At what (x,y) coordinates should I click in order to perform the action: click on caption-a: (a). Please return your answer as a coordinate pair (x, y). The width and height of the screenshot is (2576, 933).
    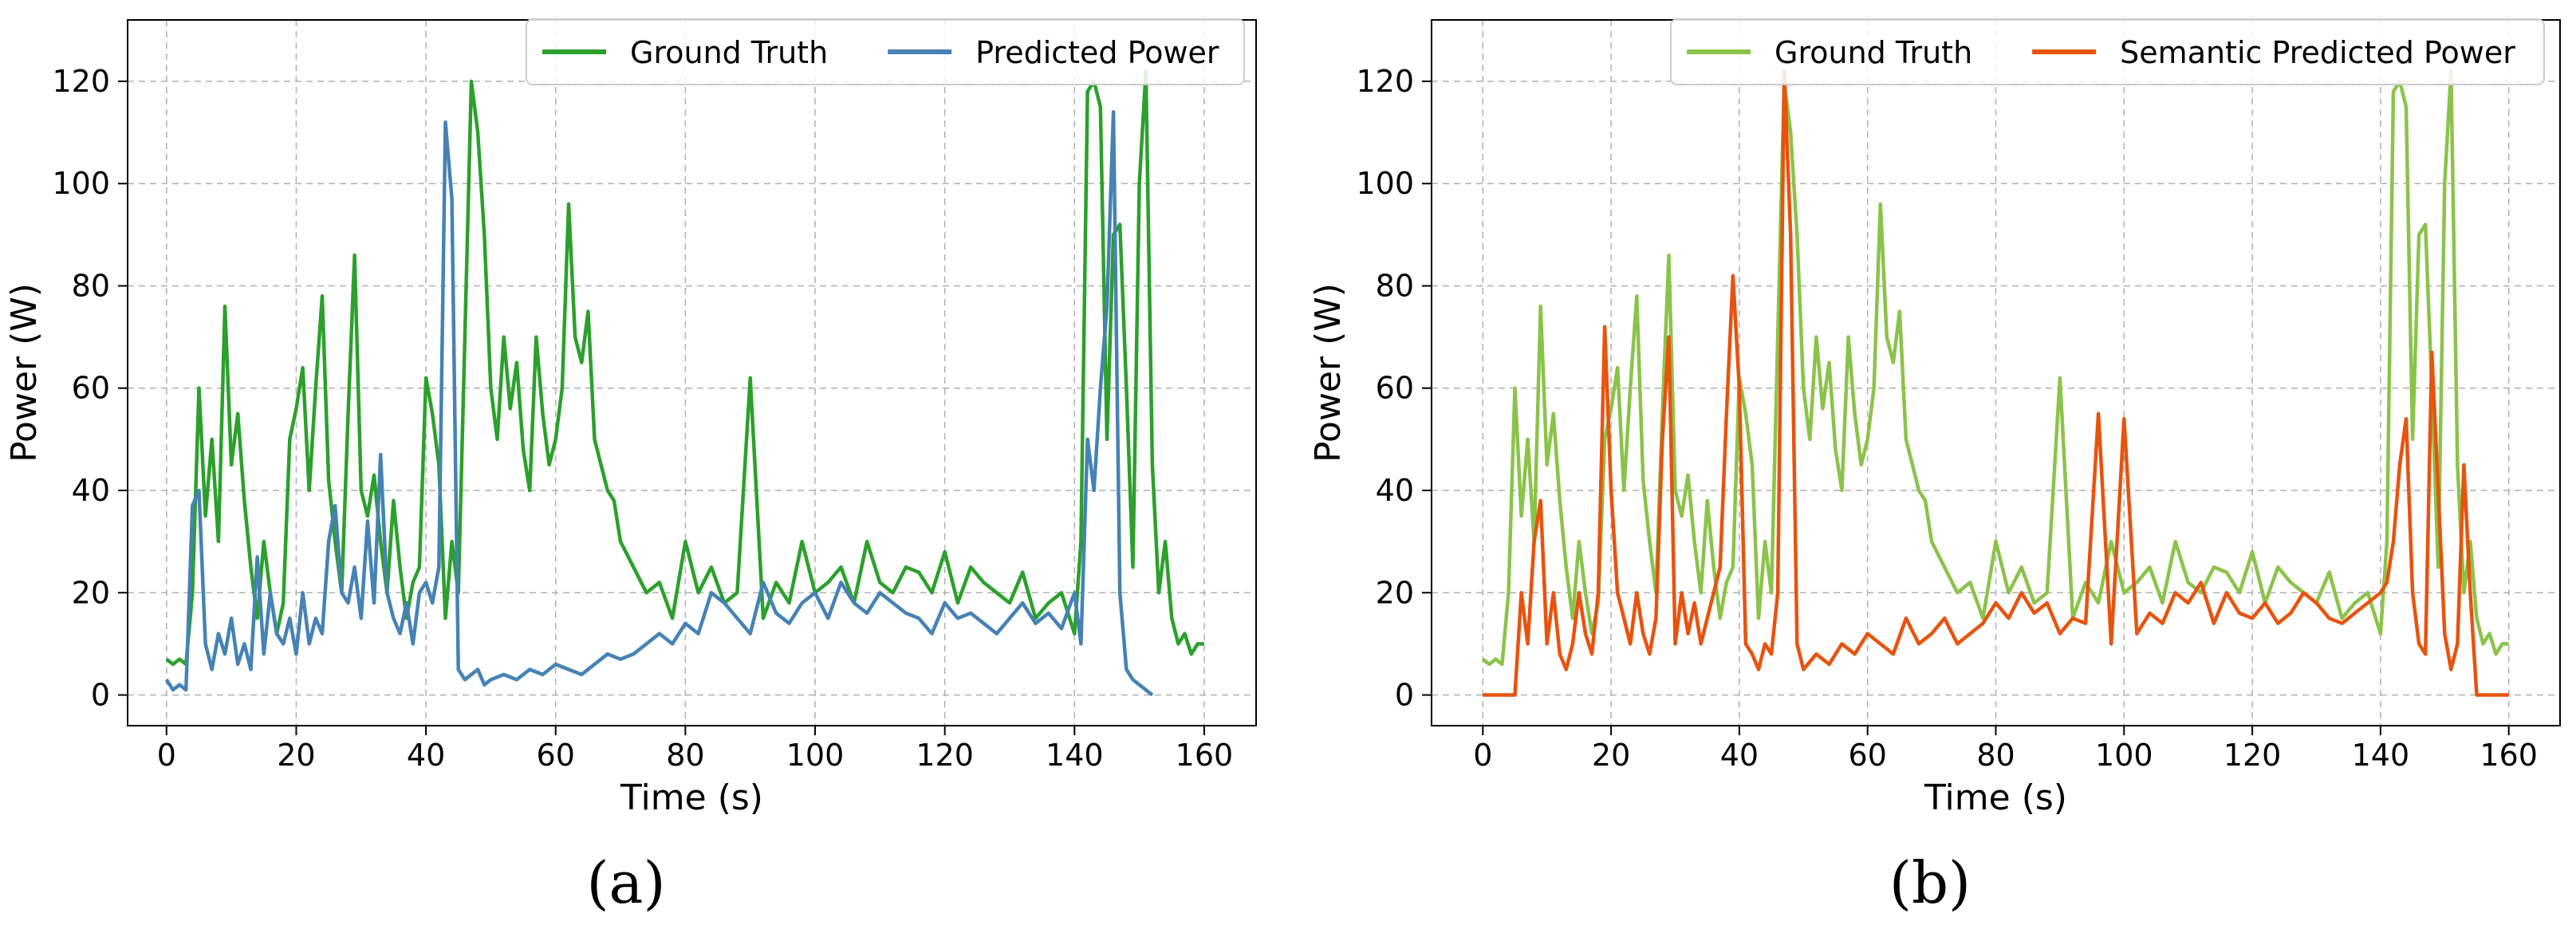
    Looking at the image, I should click on (626, 882).